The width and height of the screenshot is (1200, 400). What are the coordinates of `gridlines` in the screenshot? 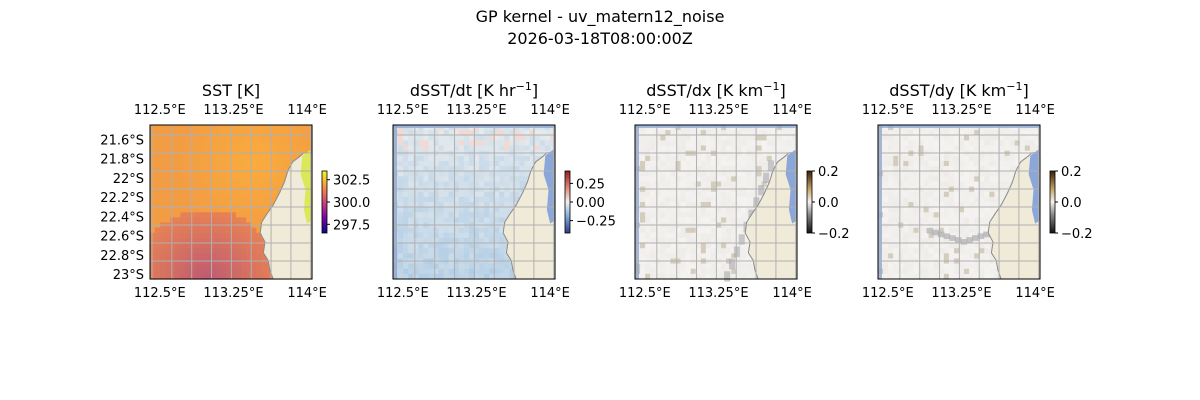 It's located at (716, 202).